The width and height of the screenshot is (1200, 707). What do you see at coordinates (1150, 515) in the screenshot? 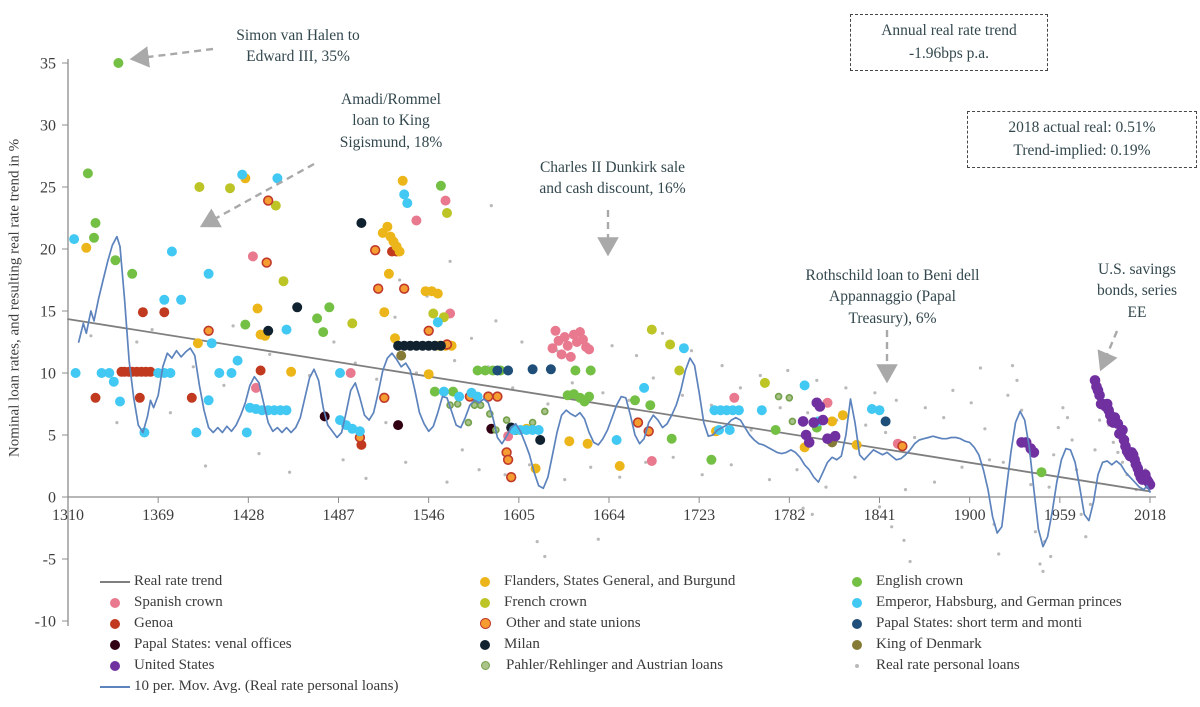
I see `x-tick-label: 2018` at bounding box center [1150, 515].